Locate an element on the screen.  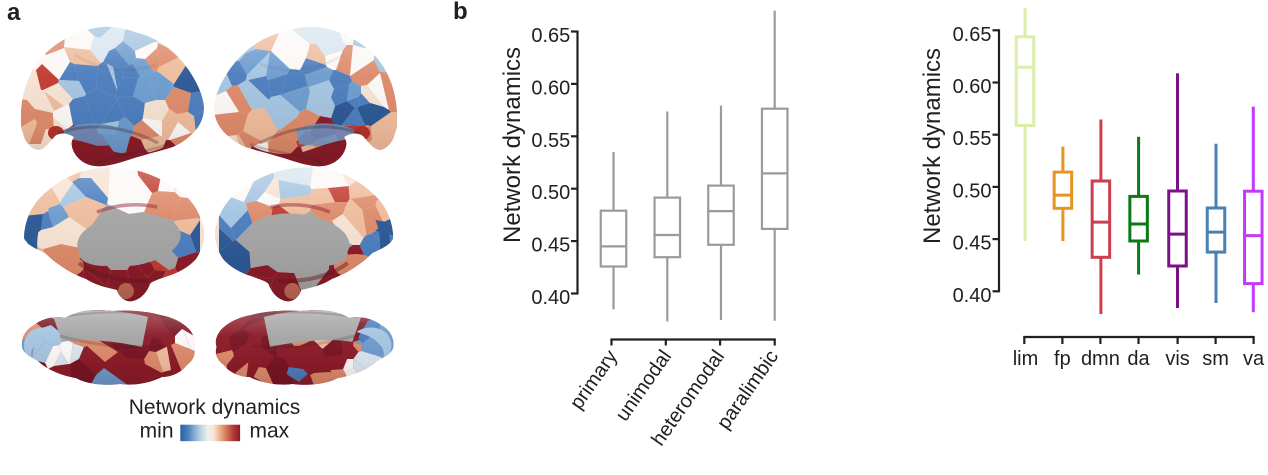
svg-text: min is located at coordinates (157, 431).